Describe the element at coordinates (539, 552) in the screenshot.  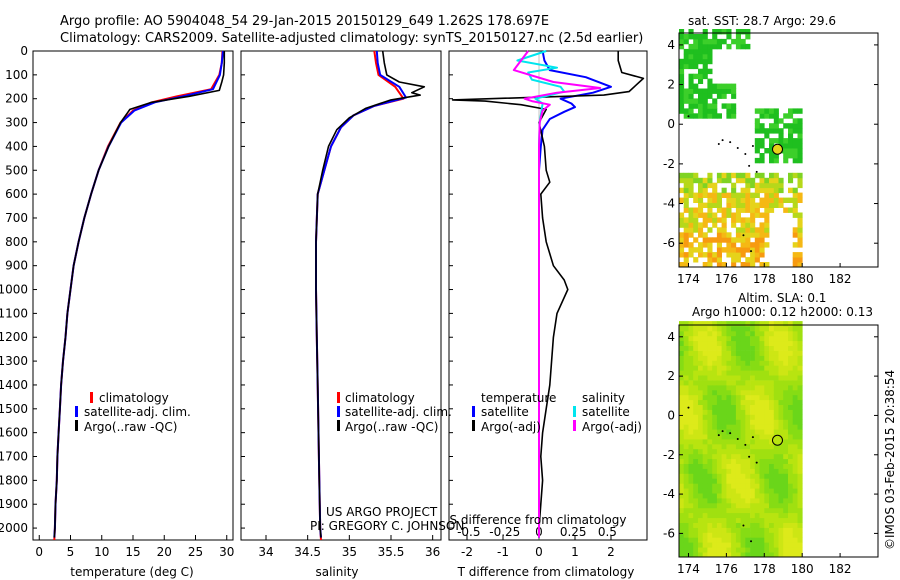
I see `x-tick-label: 0` at that location.